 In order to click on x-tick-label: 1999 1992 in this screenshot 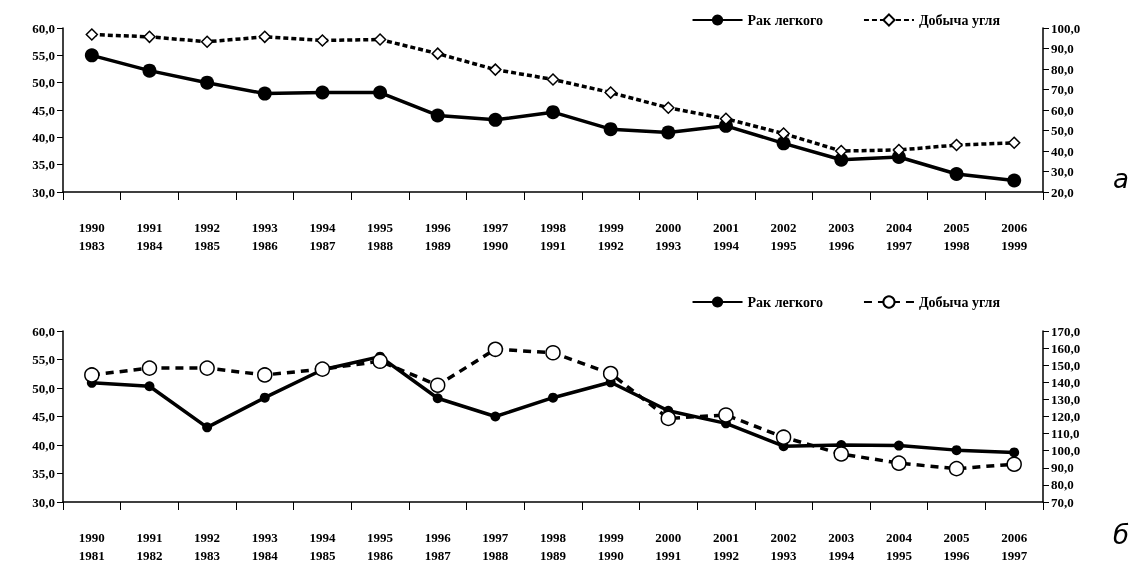, I will do `click(611, 236)`.